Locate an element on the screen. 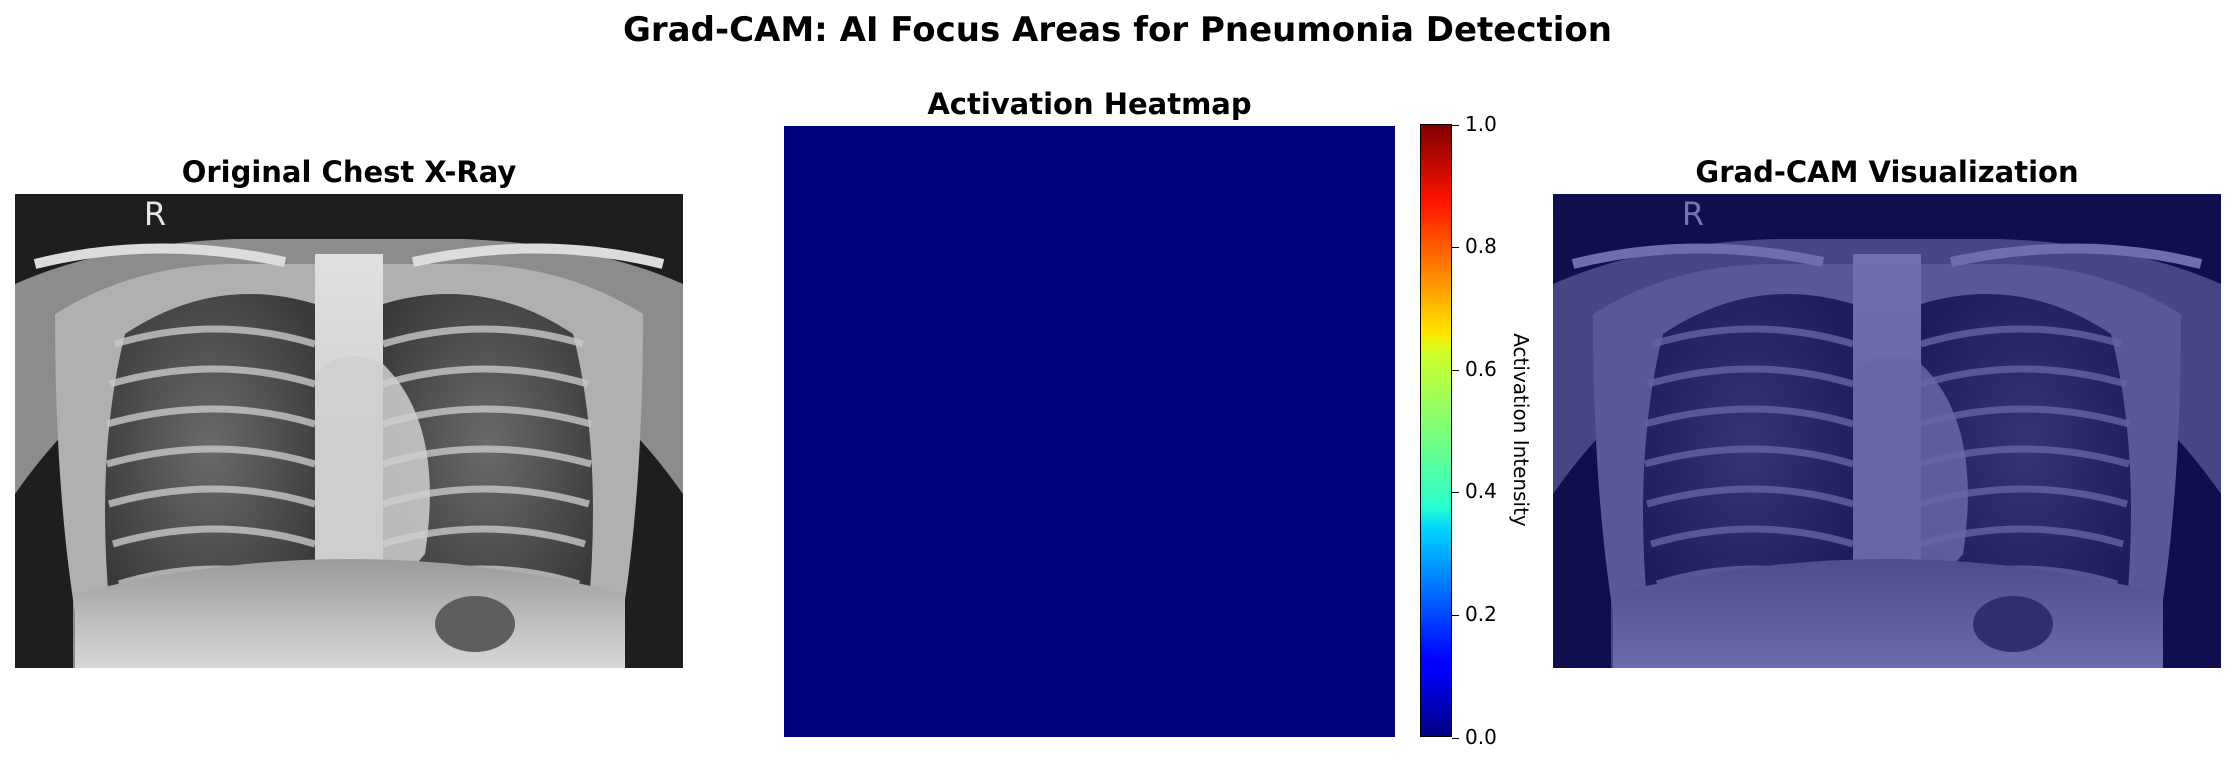 This screenshot has height=765, width=2235. colorbar-label: Activation Intensity is located at coordinates (1521, 430).